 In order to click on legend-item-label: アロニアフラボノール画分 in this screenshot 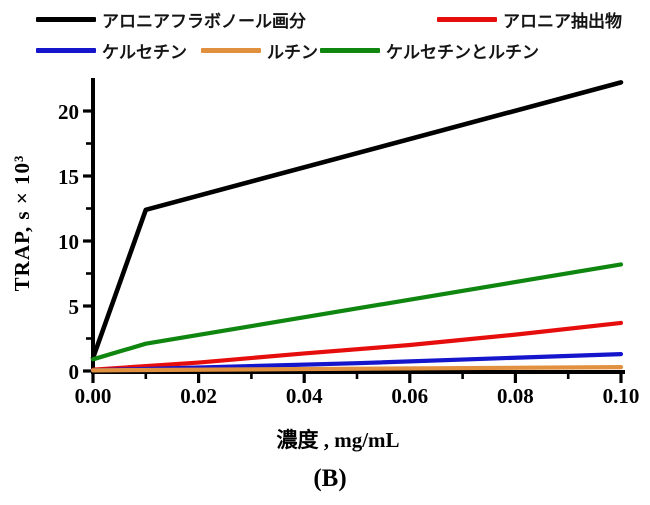, I will do `click(204, 21)`.